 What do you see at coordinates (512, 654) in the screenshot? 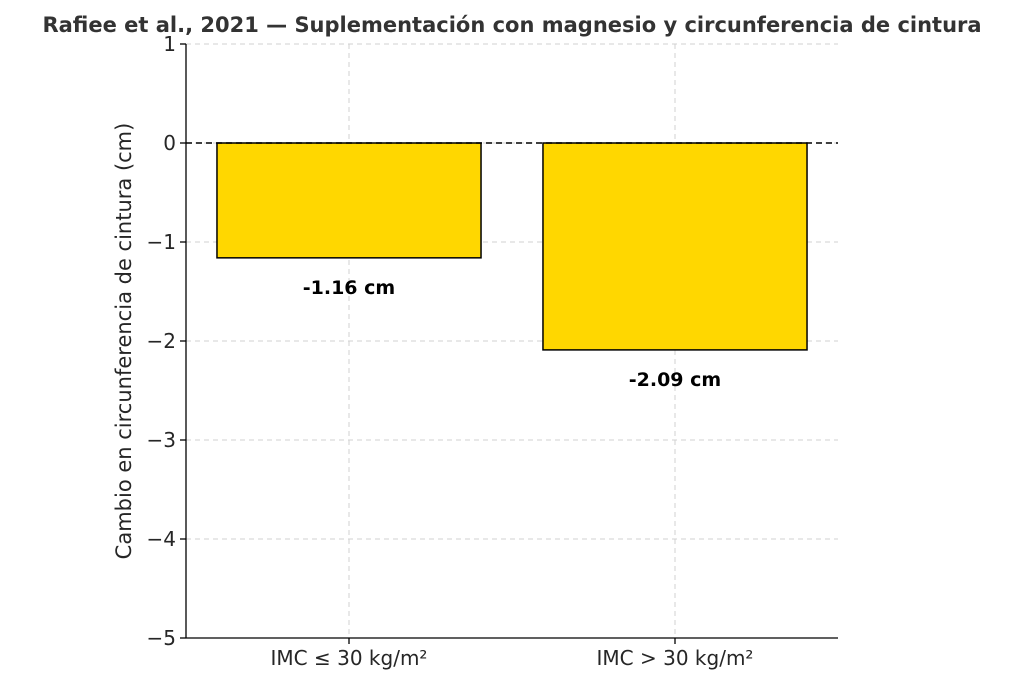
I see `x-ticks: IMC ≤ 30 kg/m² IMC > 30 kg/m²` at bounding box center [512, 654].